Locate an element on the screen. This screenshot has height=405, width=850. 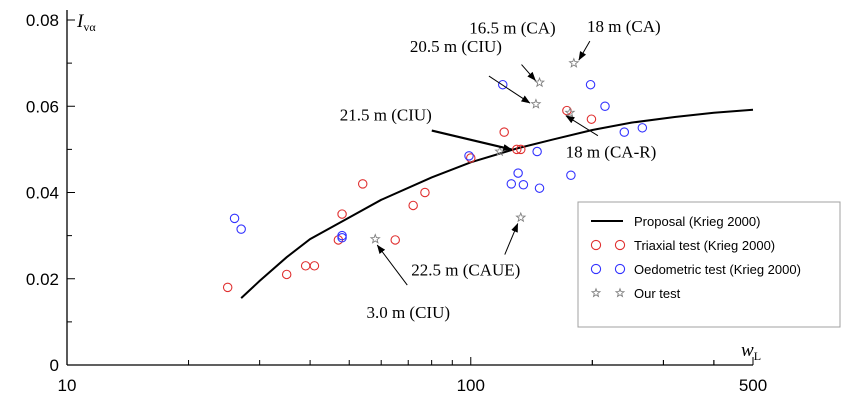
y-tick-label: 0.06 is located at coordinates (42, 106).